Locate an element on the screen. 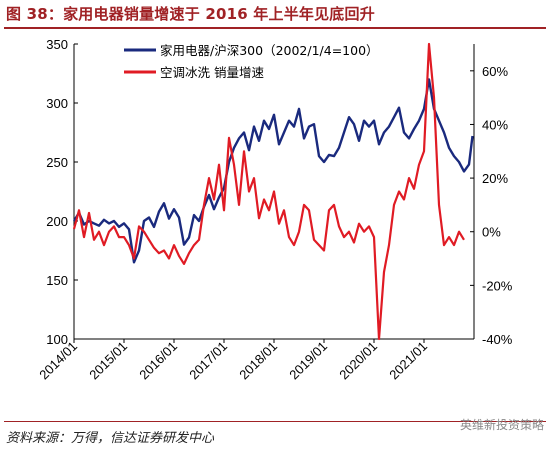 The height and width of the screenshot is (451, 550). right-tick-label: -20% is located at coordinates (497, 285).